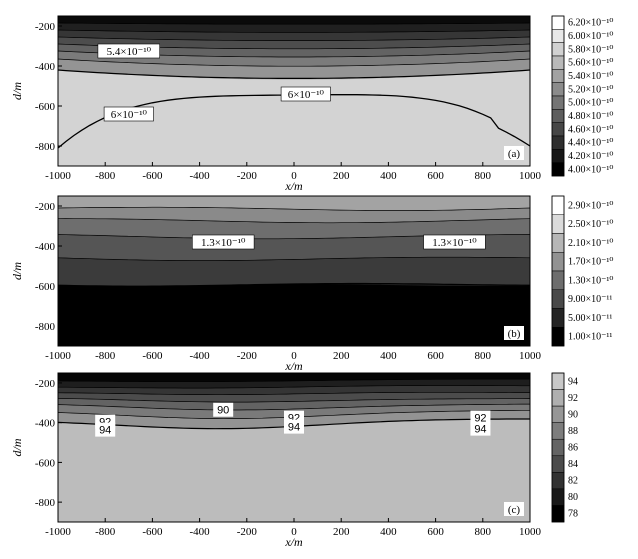 The width and height of the screenshot is (638, 559). Describe the element at coordinates (590, 205) in the screenshot. I see `colorbar-label: 2.90×10⁻¹⁰` at that location.